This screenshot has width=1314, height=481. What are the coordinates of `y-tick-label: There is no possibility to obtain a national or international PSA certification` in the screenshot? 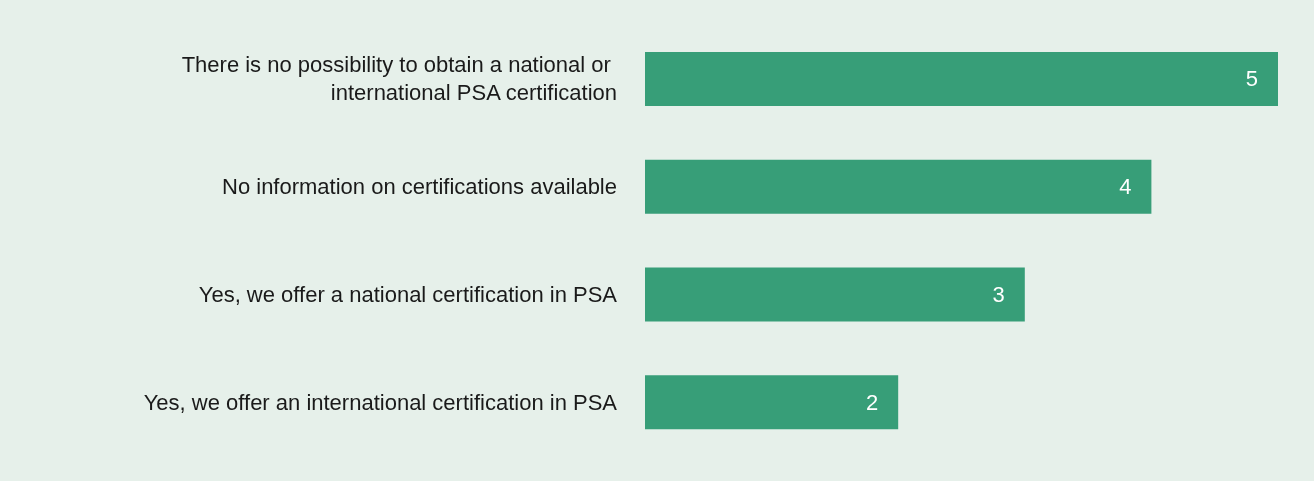 It's located at (399, 79).